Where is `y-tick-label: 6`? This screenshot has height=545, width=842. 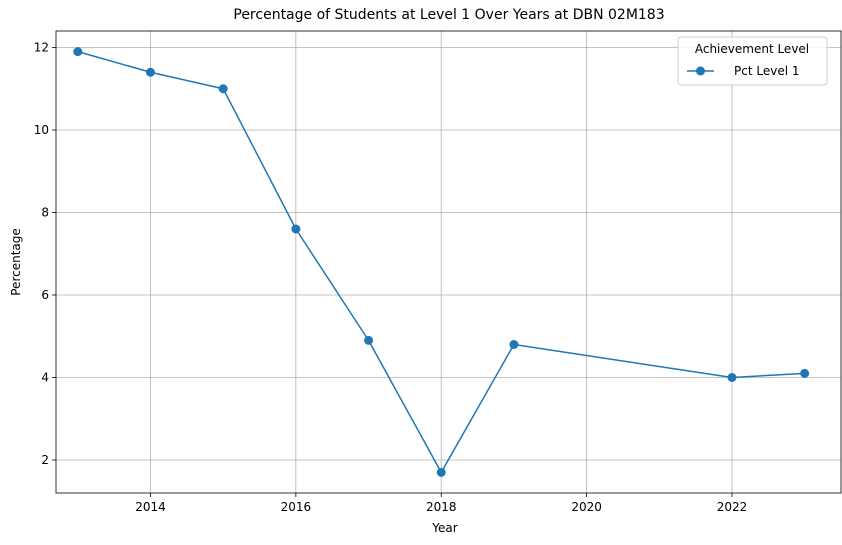 y-tick-label: 6 is located at coordinates (45, 295).